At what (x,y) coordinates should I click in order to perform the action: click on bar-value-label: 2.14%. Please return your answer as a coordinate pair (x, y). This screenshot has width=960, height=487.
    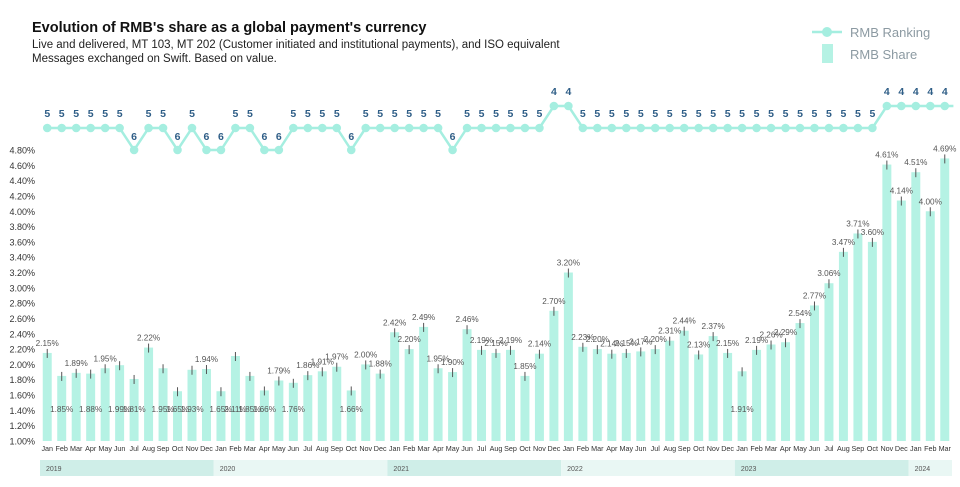
    Looking at the image, I should click on (539, 344).